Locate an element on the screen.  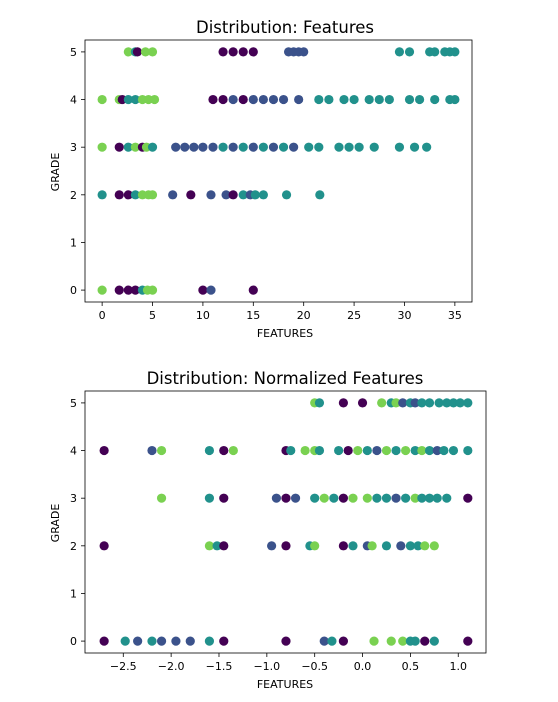
x-tick-label: −0.5 is located at coordinates (314, 666).